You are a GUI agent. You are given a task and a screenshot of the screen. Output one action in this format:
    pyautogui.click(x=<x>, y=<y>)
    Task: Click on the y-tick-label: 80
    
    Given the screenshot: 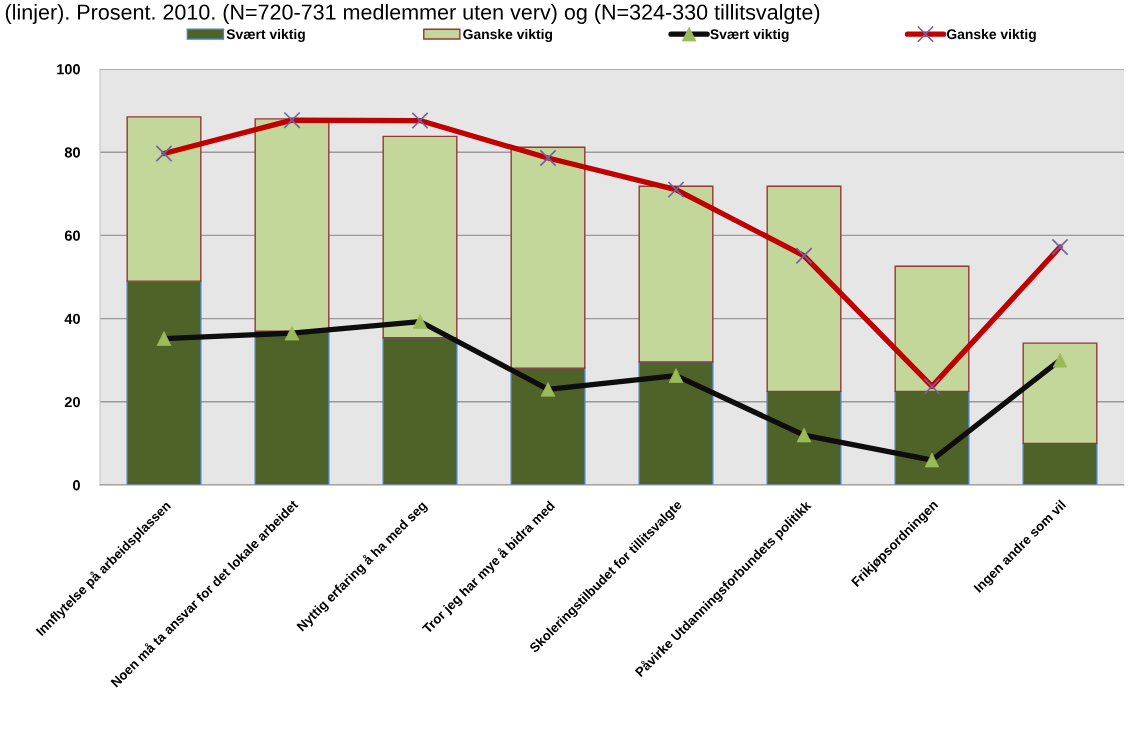 What is the action you would take?
    pyautogui.click(x=72, y=152)
    